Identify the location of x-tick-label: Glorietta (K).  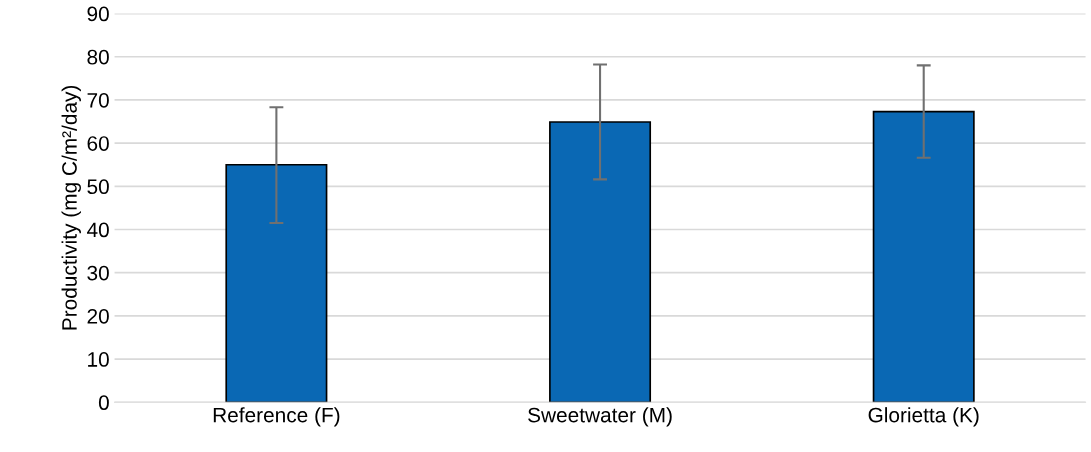
(923, 417).